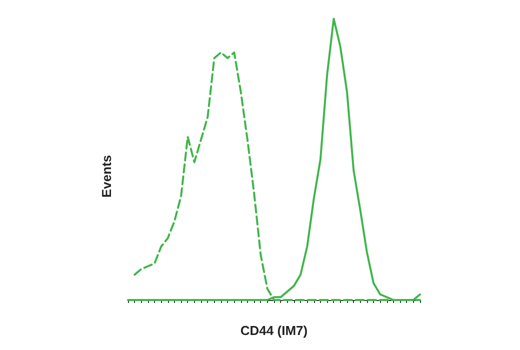 This screenshot has height=350, width=520. What do you see at coordinates (274, 330) in the screenshot?
I see `x-axis-title: CD44 (IM7)` at bounding box center [274, 330].